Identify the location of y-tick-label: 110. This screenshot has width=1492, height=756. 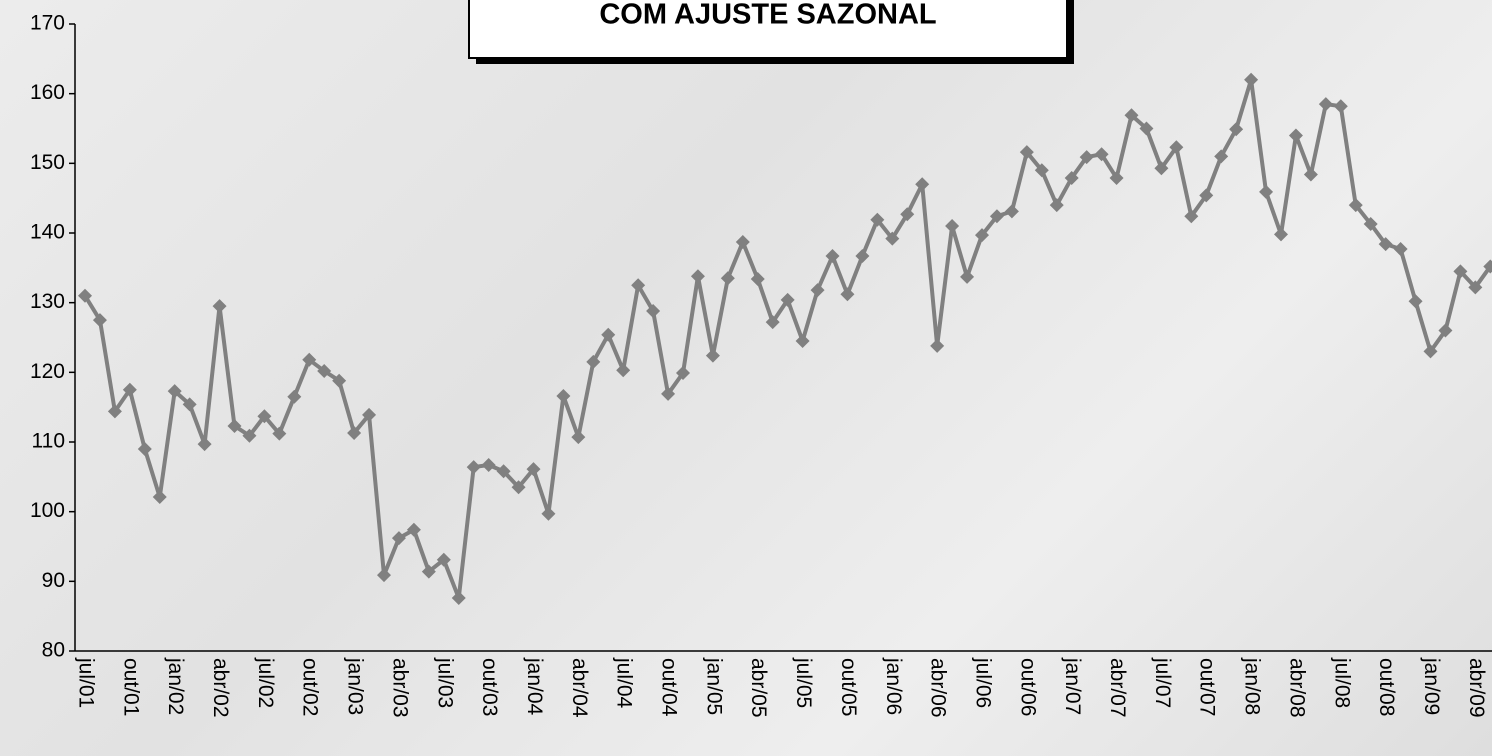
(48, 441).